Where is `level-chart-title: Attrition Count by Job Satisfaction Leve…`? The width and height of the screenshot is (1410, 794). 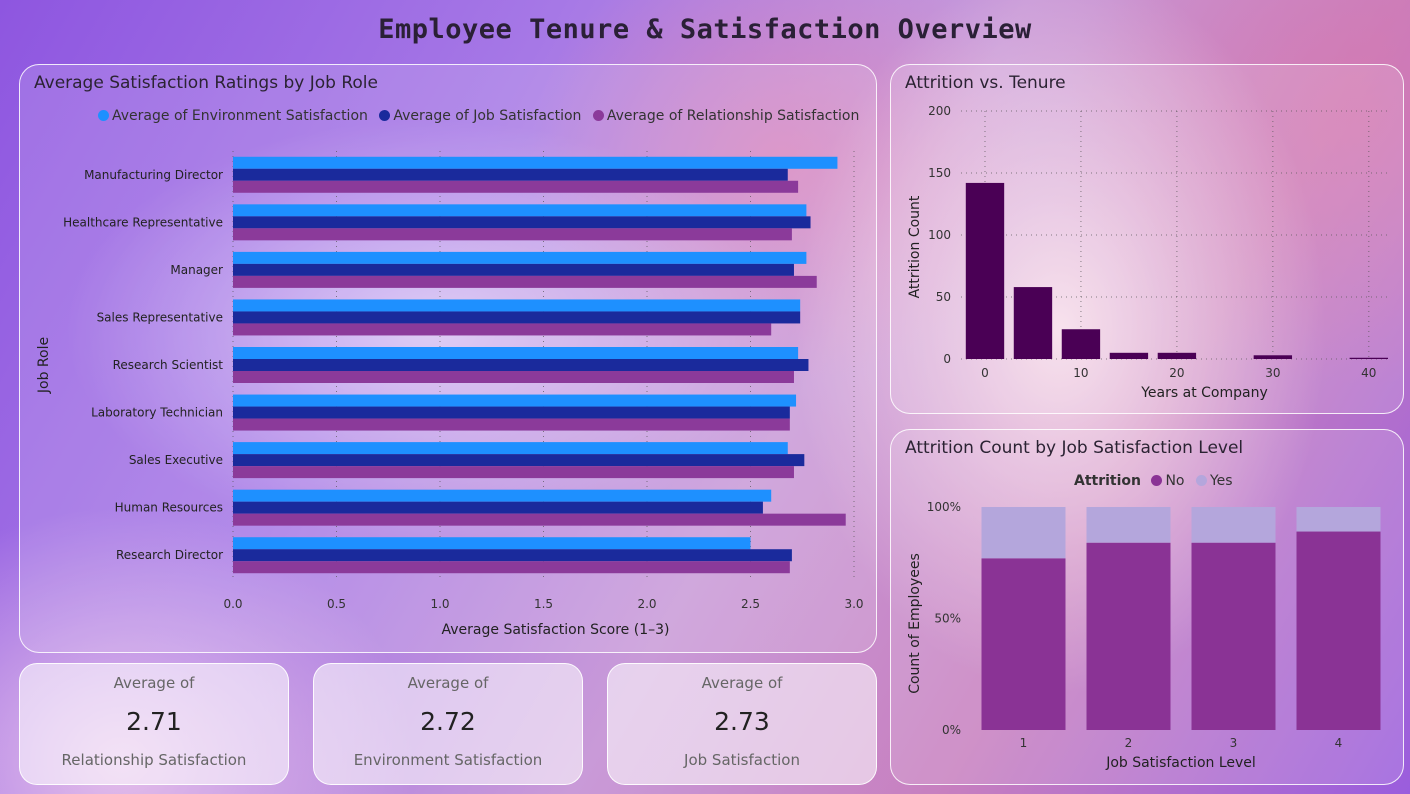 level-chart-title: Attrition Count by Job Satisfaction Leve… is located at coordinates (1074, 448).